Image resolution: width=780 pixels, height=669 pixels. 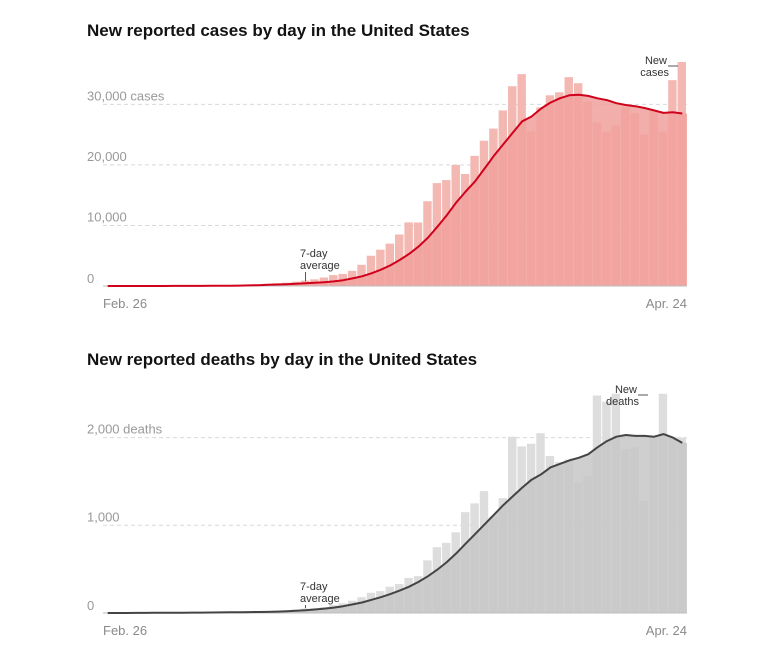 What do you see at coordinates (107, 156) in the screenshot?
I see `y-tick-label: 20,000` at bounding box center [107, 156].